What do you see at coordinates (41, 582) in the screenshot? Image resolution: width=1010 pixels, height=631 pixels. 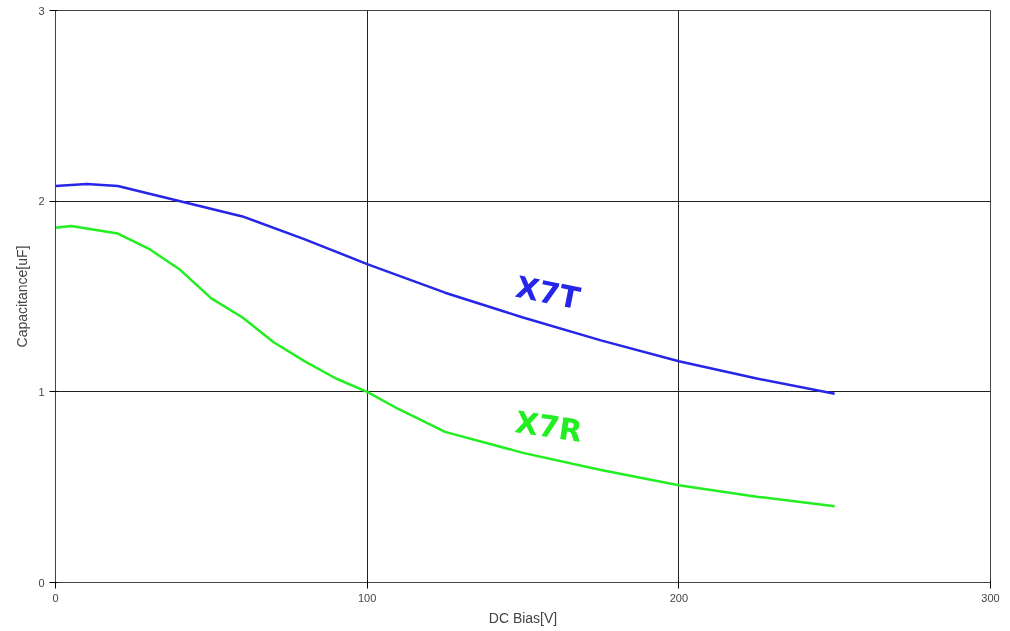 I see `y-tick-label: 0` at bounding box center [41, 582].